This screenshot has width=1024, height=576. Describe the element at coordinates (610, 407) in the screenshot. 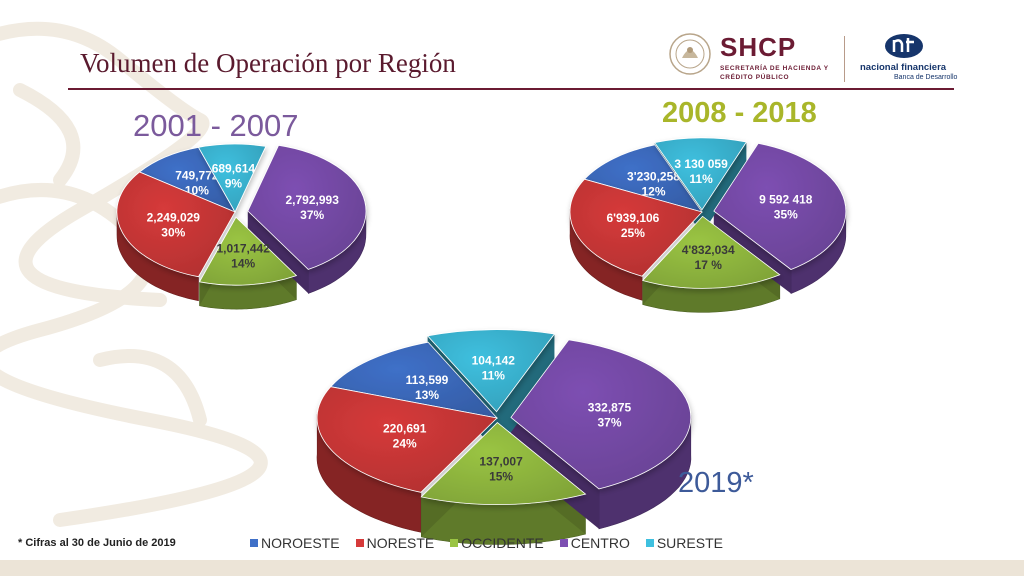

I see `data-label-centro: 332,875` at that location.